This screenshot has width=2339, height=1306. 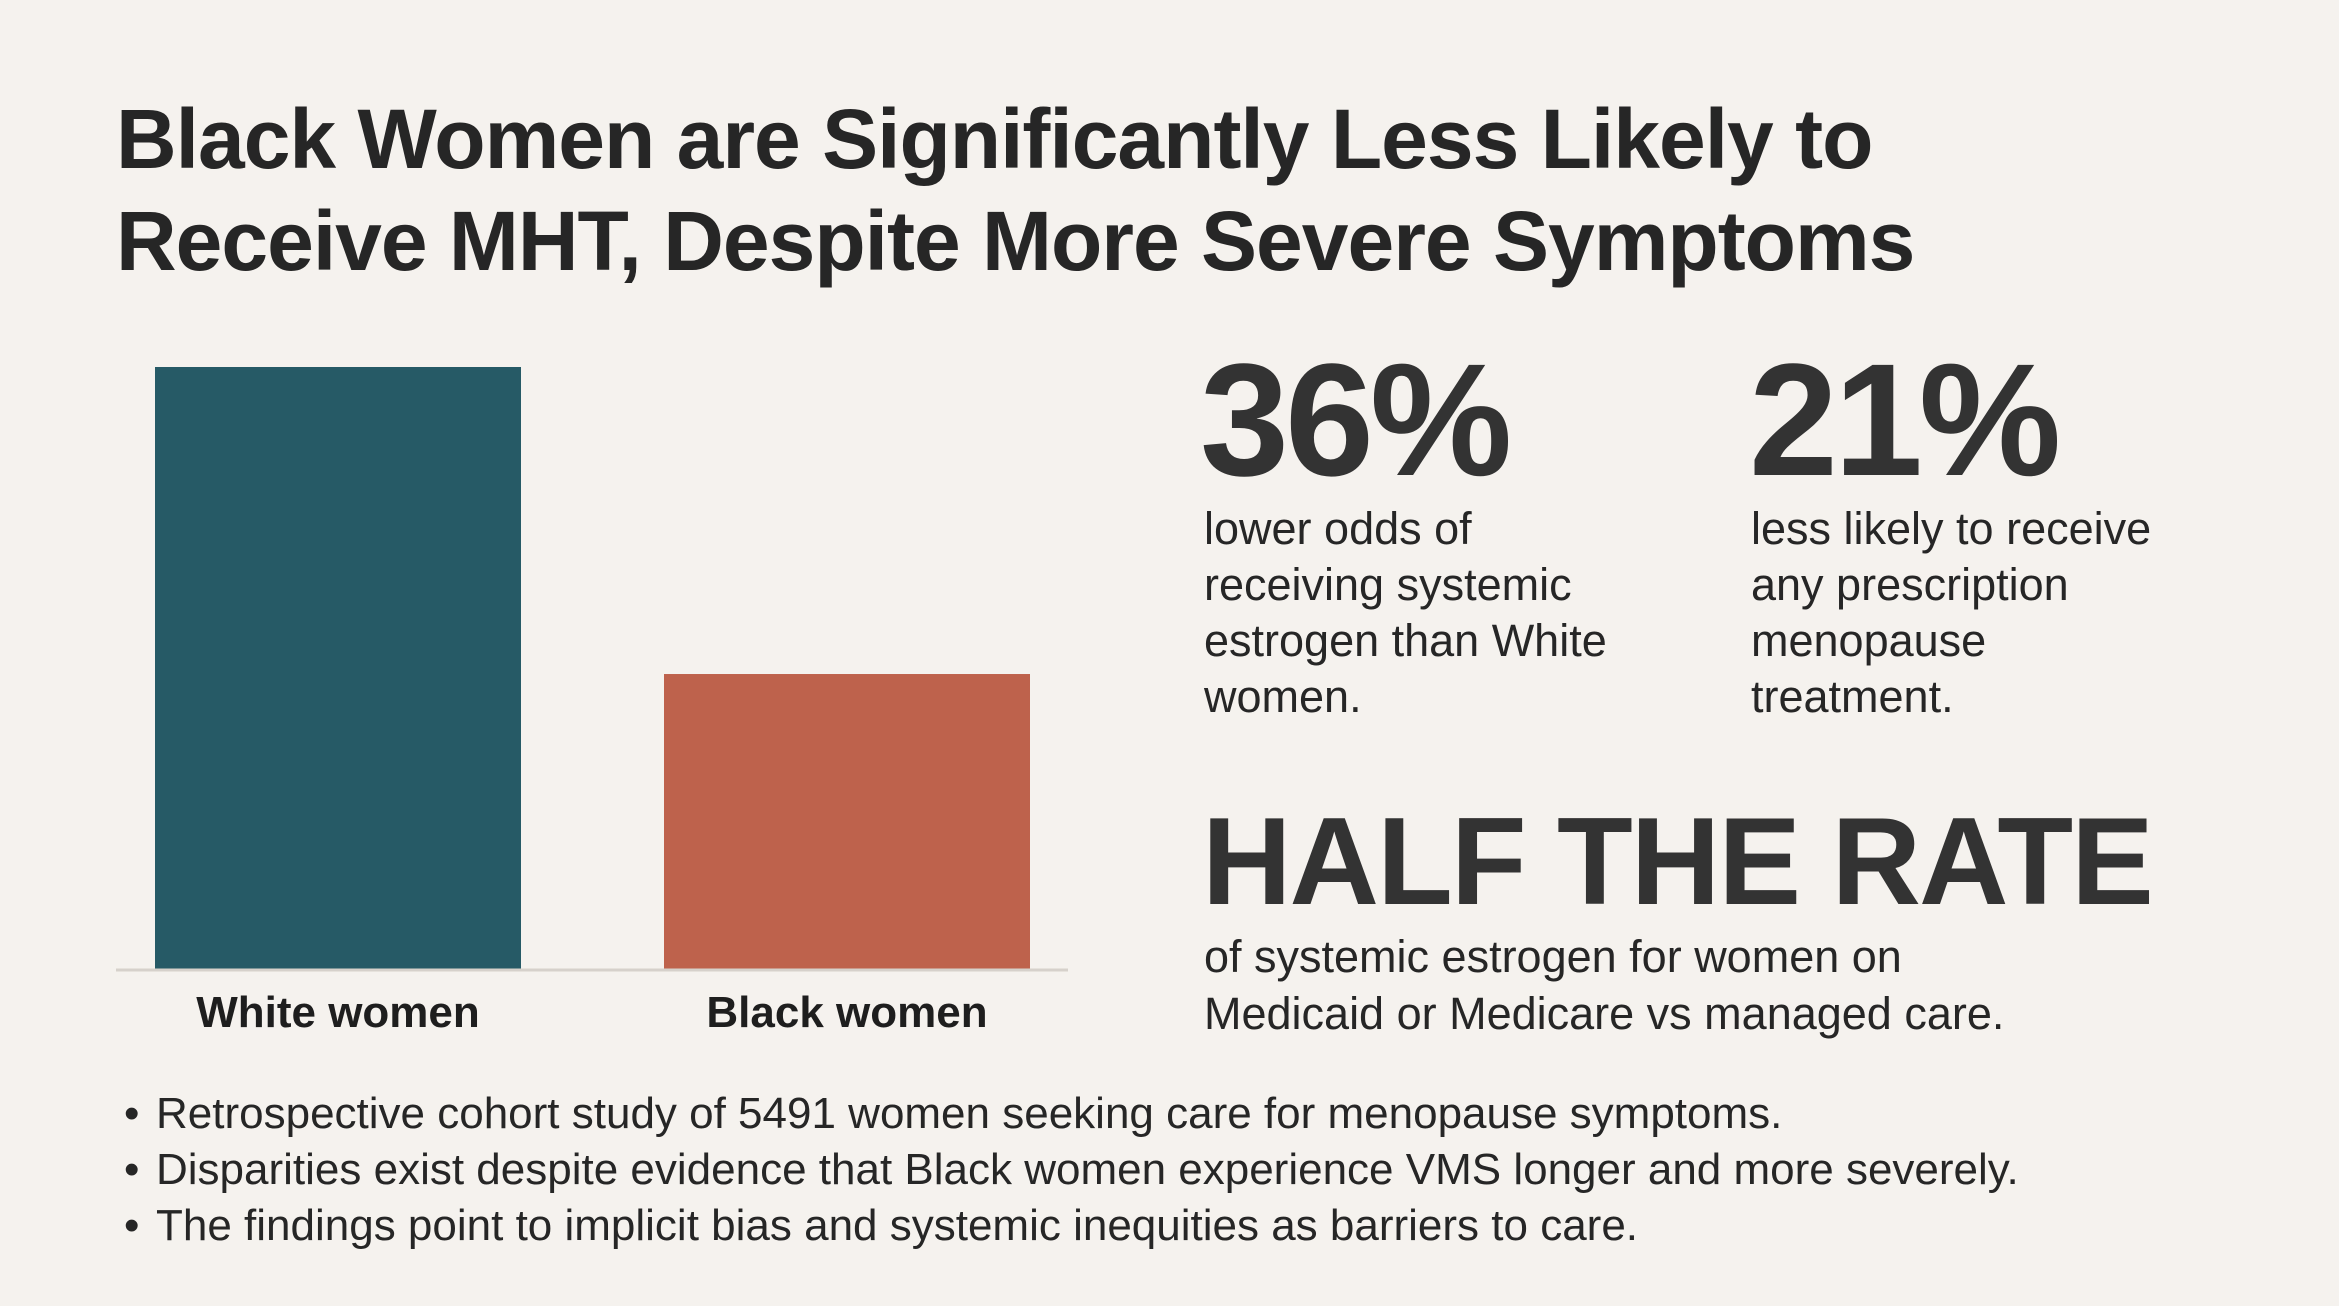 What do you see at coordinates (1356, 419) in the screenshot?
I see `stat-36-value: 36%` at bounding box center [1356, 419].